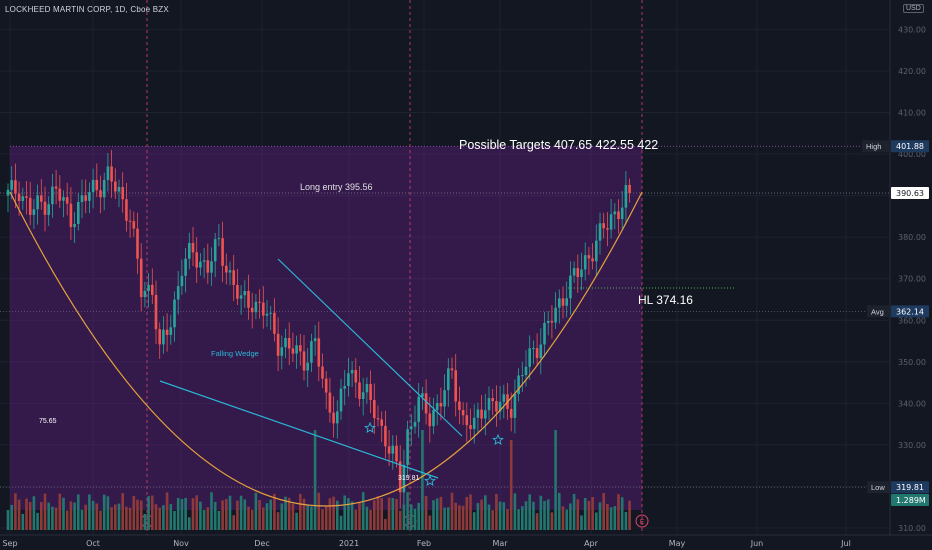  Describe the element at coordinates (910, 487) in the screenshot. I see `low-price-label-bg` at that location.